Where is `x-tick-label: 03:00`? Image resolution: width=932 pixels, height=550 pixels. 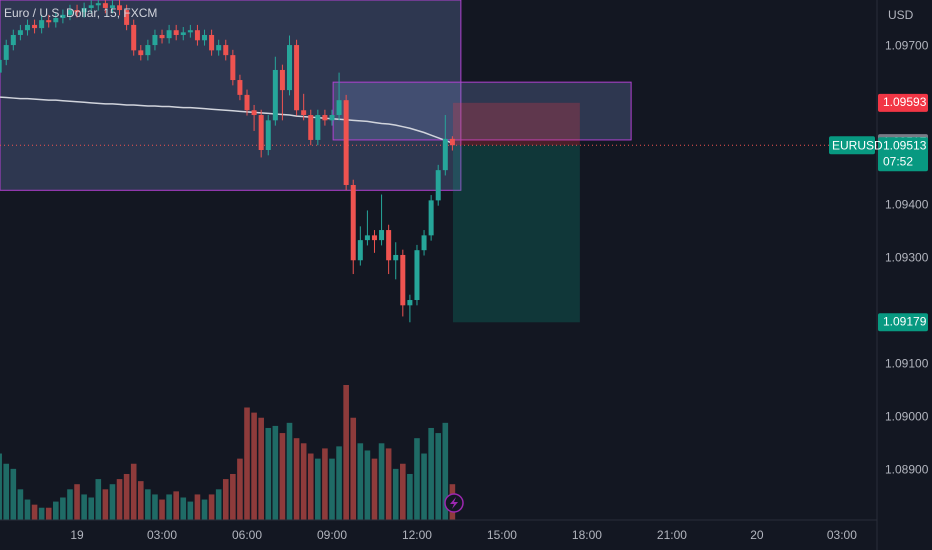 x-tick-label: 03:00 is located at coordinates (842, 535).